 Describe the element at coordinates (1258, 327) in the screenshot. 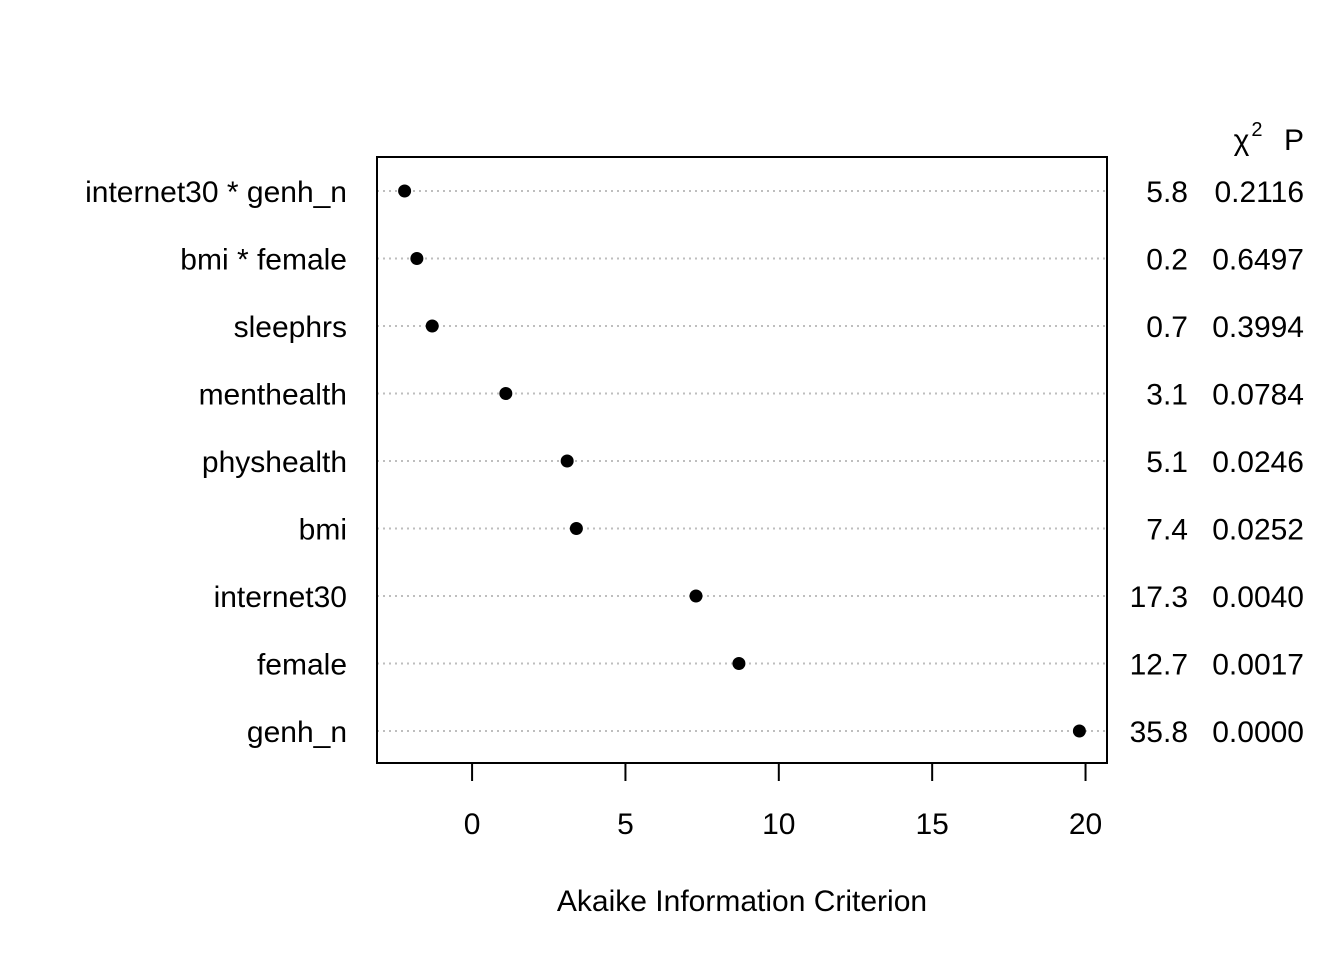

I see `p-value: 0.3994` at that location.